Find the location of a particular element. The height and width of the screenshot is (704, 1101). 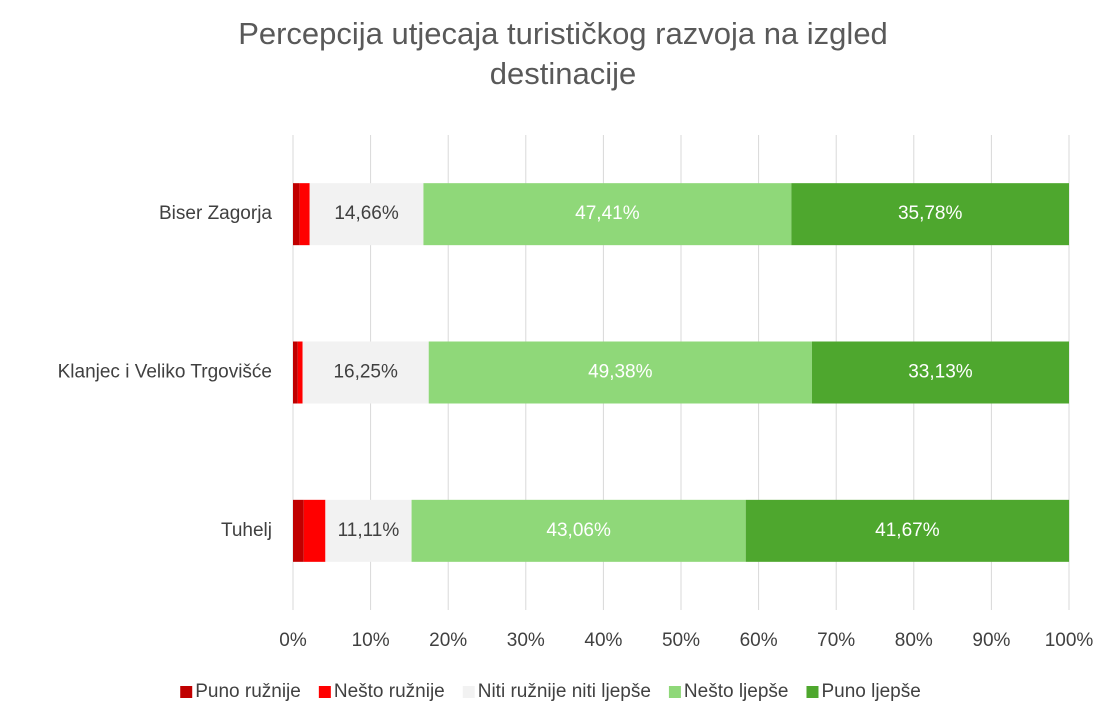

data-label: 11,11% is located at coordinates (369, 530).